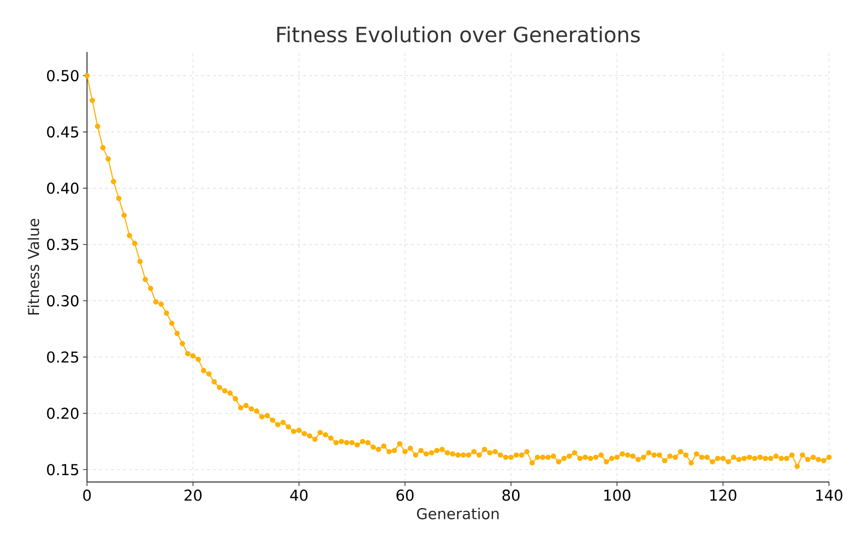 The image size is (852, 547). What do you see at coordinates (62, 76) in the screenshot?
I see `y-tick-label: 0.50` at bounding box center [62, 76].